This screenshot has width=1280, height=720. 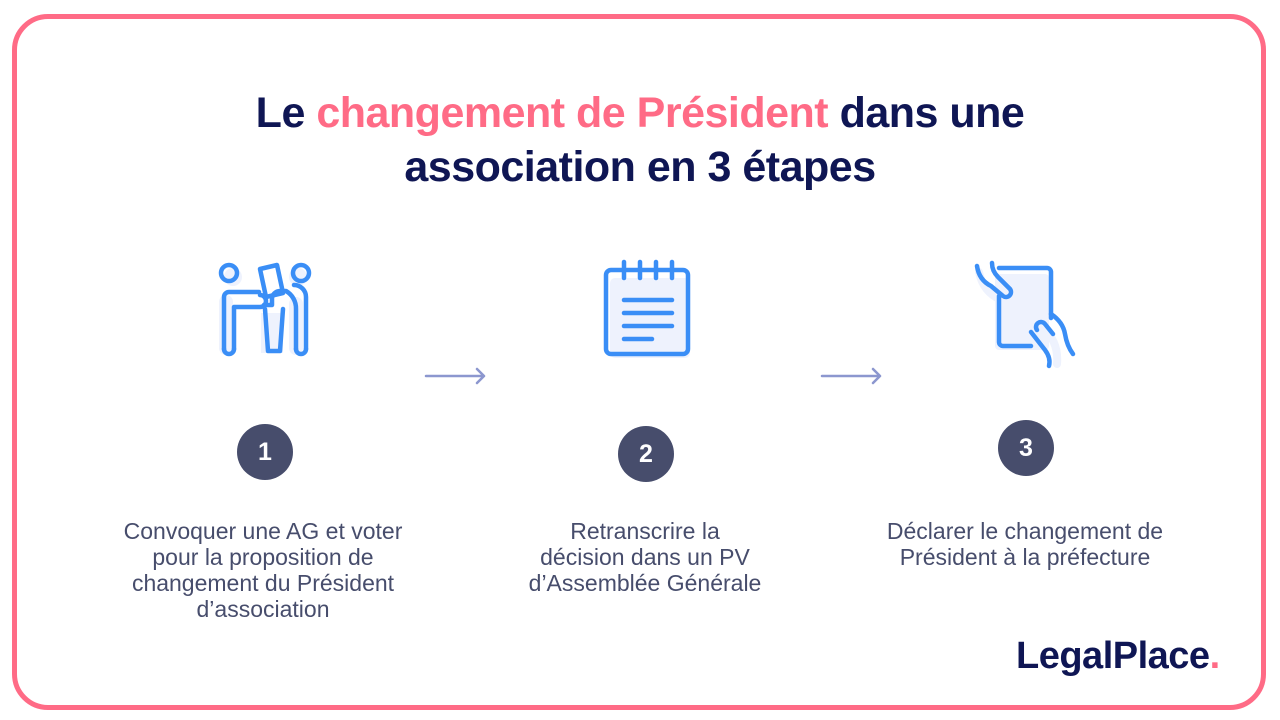 I want to click on description-line: pour la proposition de, so click(x=263, y=557).